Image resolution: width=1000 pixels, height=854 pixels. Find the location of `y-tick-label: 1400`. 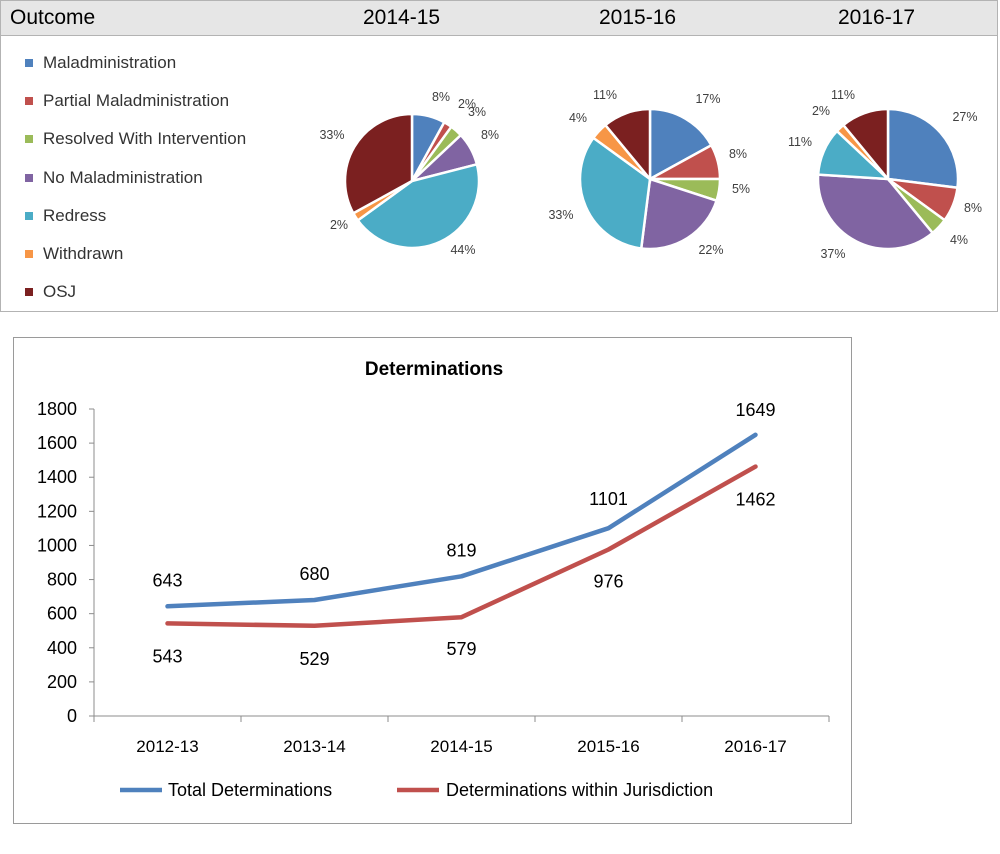

y-tick-label: 1400 is located at coordinates (57, 477).